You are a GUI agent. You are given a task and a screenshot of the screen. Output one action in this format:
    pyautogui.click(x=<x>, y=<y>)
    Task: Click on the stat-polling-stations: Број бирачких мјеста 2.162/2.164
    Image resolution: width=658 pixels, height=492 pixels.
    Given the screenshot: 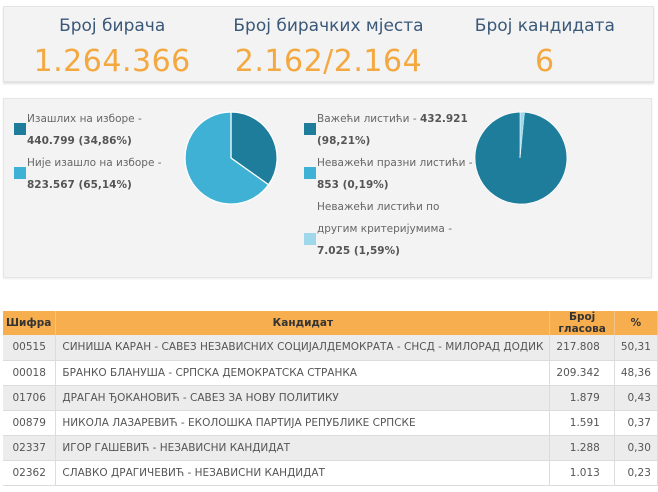 What is the action you would take?
    pyautogui.click(x=328, y=44)
    